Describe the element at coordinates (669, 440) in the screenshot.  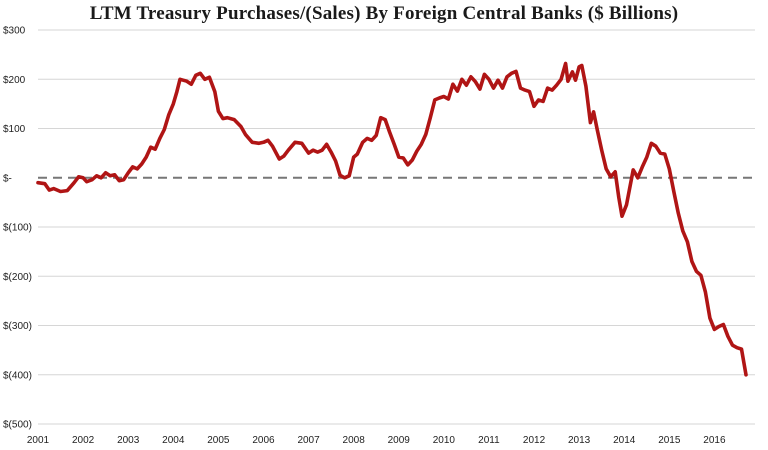
I see `x-tick-label: 2015` at that location.